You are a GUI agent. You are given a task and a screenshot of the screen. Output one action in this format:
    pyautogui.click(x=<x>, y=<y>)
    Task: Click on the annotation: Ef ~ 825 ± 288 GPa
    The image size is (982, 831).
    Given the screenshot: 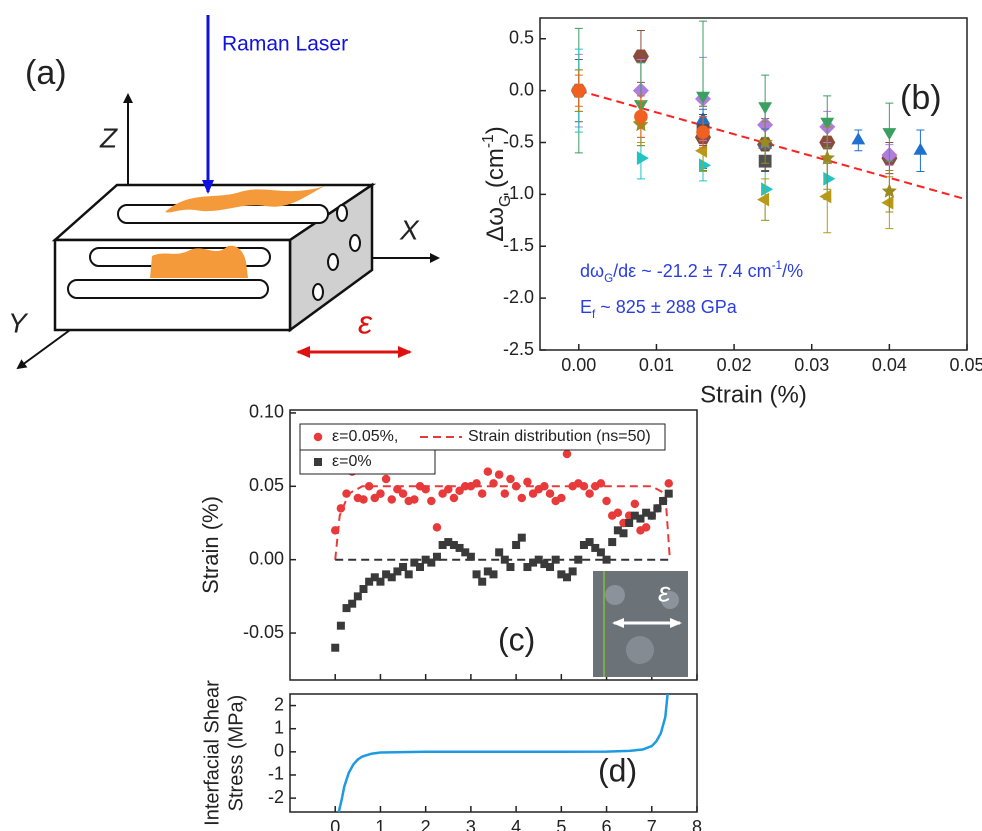 What is the action you would take?
    pyautogui.click(x=659, y=309)
    